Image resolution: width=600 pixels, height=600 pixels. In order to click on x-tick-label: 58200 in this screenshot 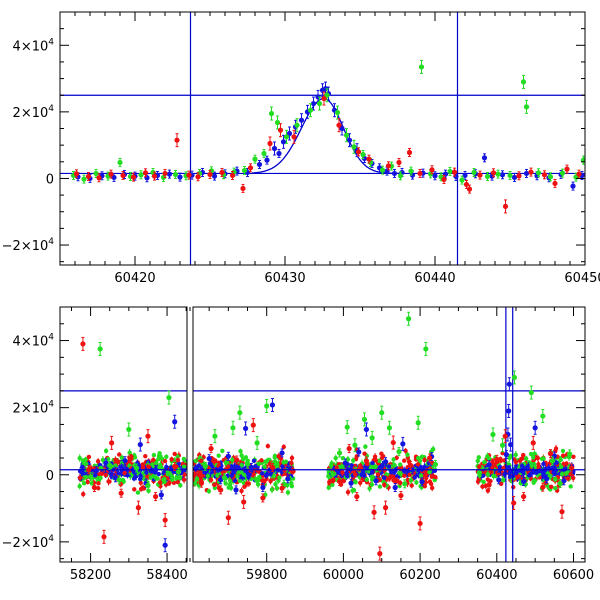, I will do `click(90, 575)`.